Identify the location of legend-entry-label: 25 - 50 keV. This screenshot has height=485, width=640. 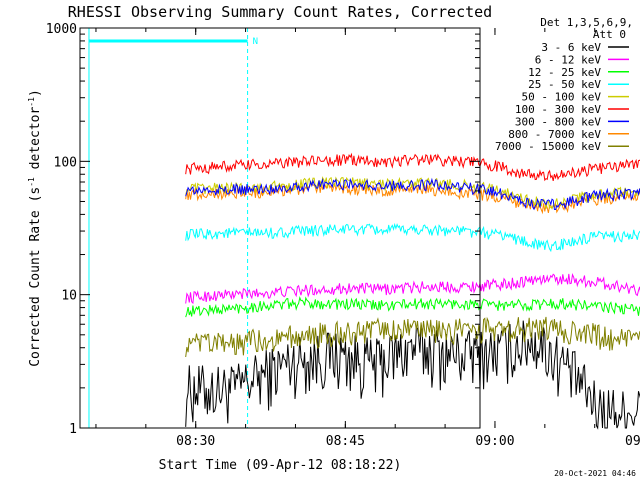
(564, 84).